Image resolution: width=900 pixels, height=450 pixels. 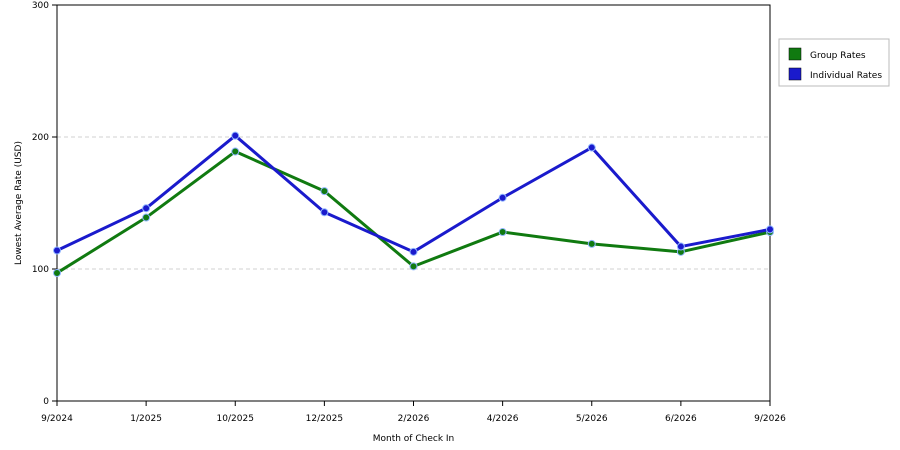 What do you see at coordinates (414, 439) in the screenshot?
I see `x-axis-title: Month of Check In` at bounding box center [414, 439].